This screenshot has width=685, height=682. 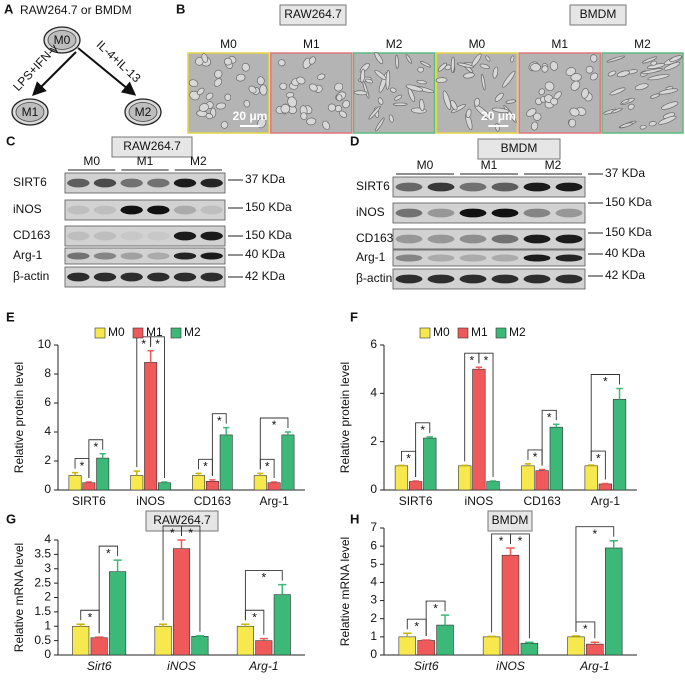 What do you see at coordinates (250, 116) in the screenshot?
I see `scale-bar-label: 20 μm` at bounding box center [250, 116].